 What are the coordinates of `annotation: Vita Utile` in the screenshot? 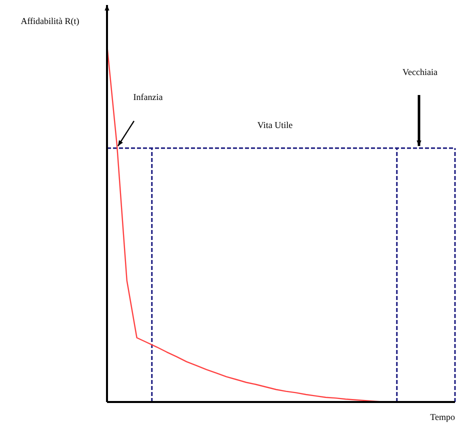 It's located at (275, 125).